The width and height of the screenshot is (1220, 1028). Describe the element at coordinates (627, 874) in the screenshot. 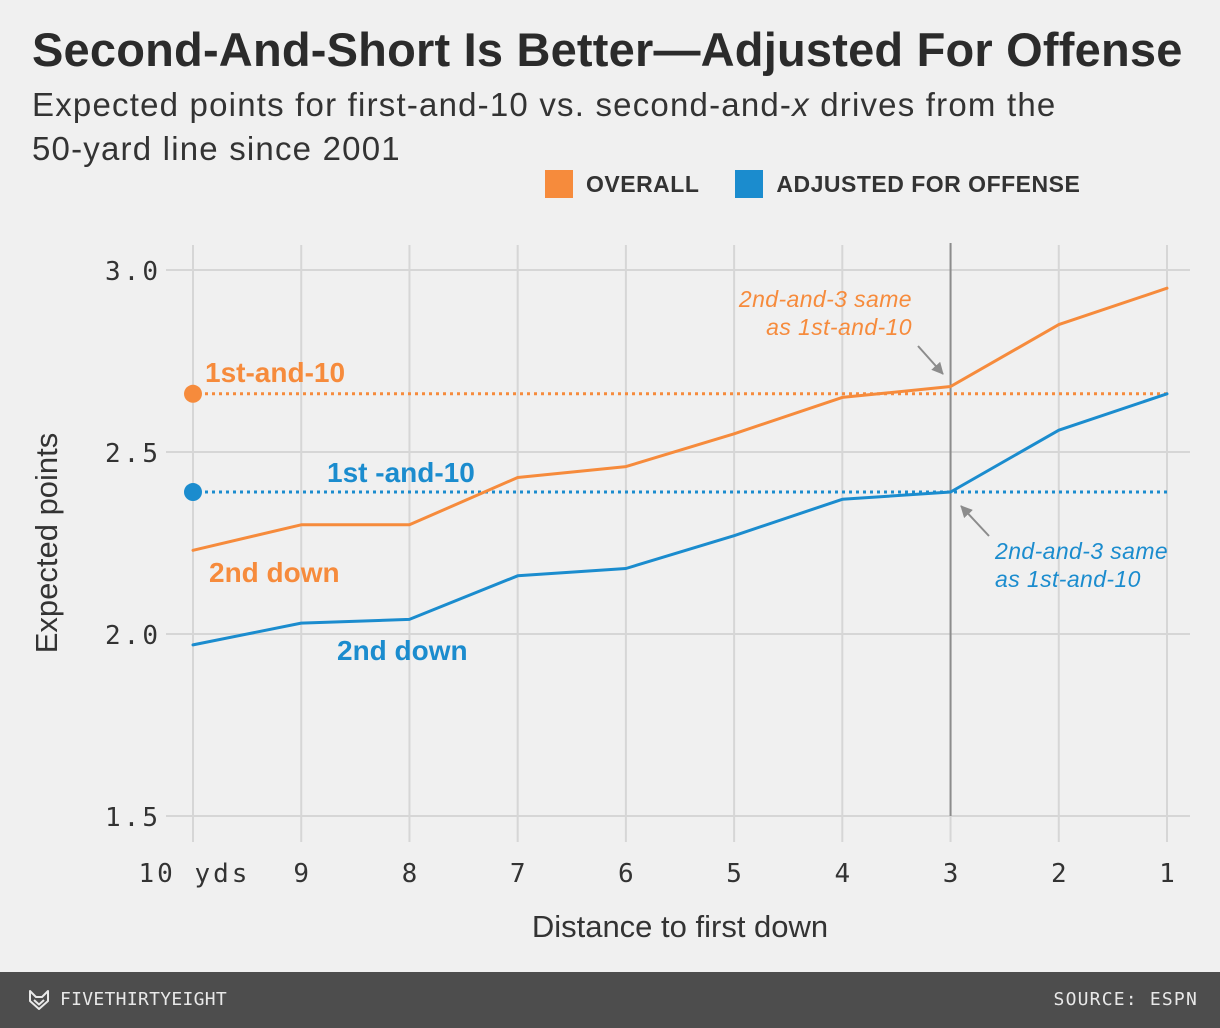

I see `x-tick-label: 6` at that location.